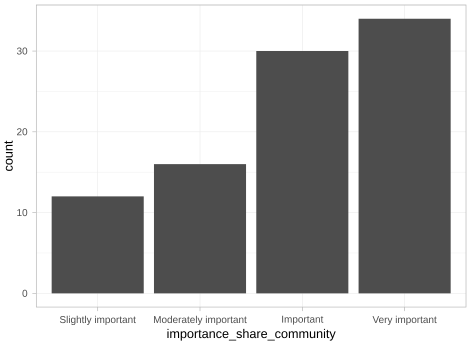 The image size is (474, 345). I want to click on x-tick-label: Moderately important, so click(200, 321).